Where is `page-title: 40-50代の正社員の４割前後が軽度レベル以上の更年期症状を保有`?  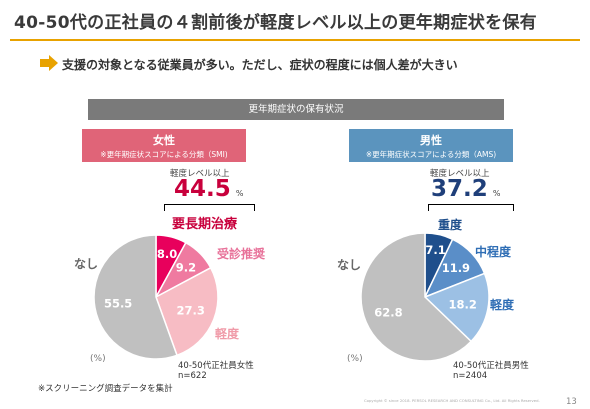 page-title: 40-50代の正社員の４割前後が軽度レベル以上の更年期症状を保有 is located at coordinates (275, 23).